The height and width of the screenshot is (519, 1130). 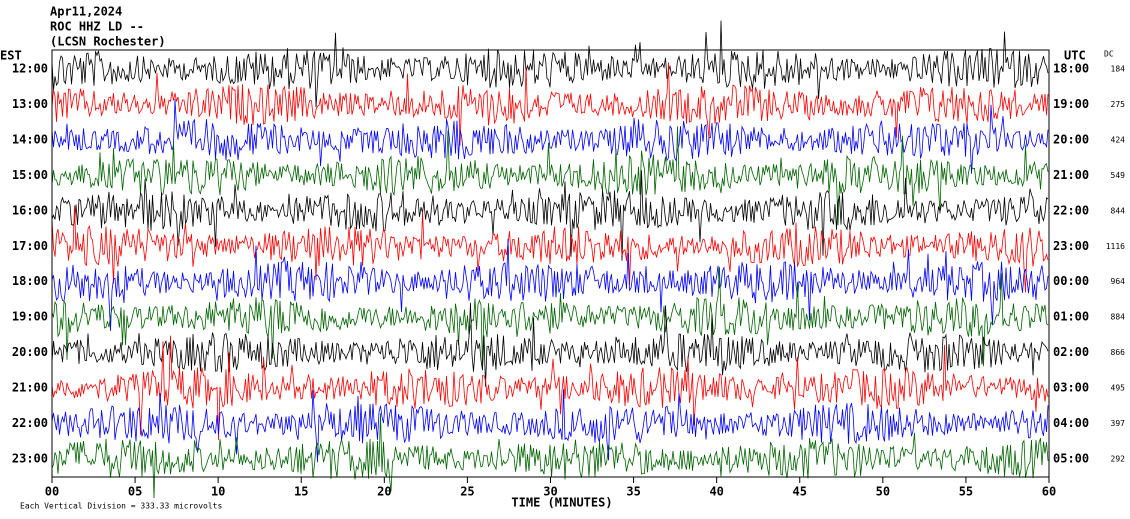 I want to click on utc-time: 22:00, so click(x=1071, y=210).